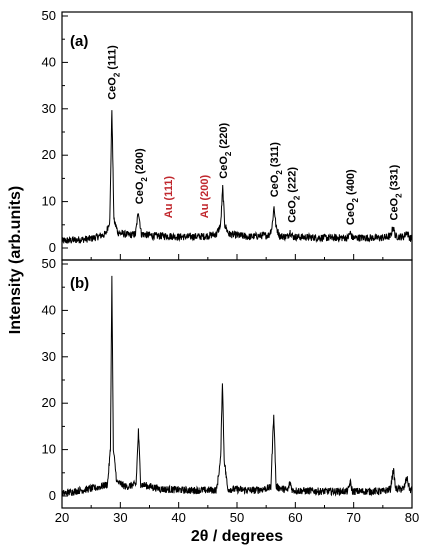  Describe the element at coordinates (237, 505) in the screenshot. I see `panel-b-xticks` at that location.